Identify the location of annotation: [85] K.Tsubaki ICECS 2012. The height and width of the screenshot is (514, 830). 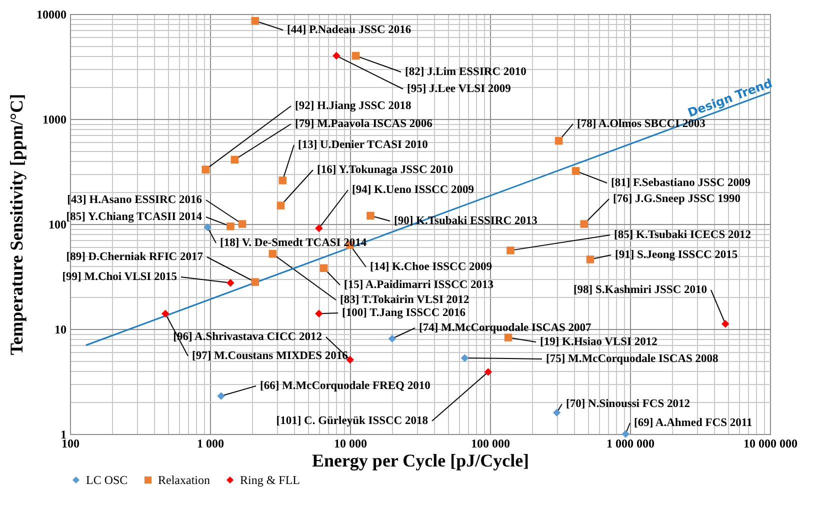
(683, 235).